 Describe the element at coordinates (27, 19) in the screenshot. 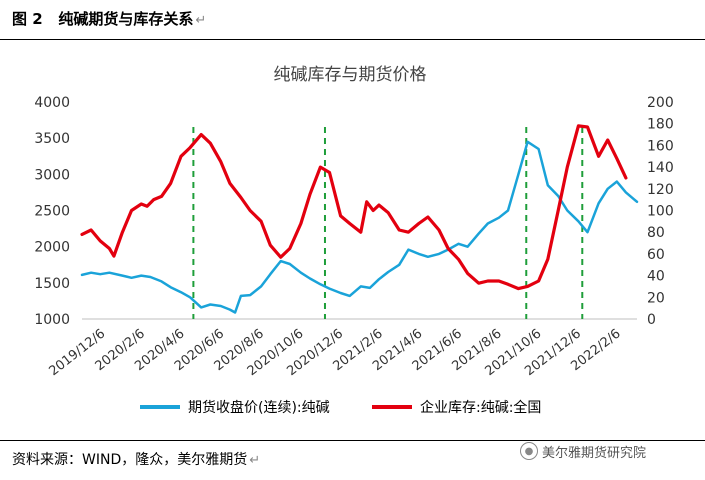

I see `figure-label: 图 2` at that location.